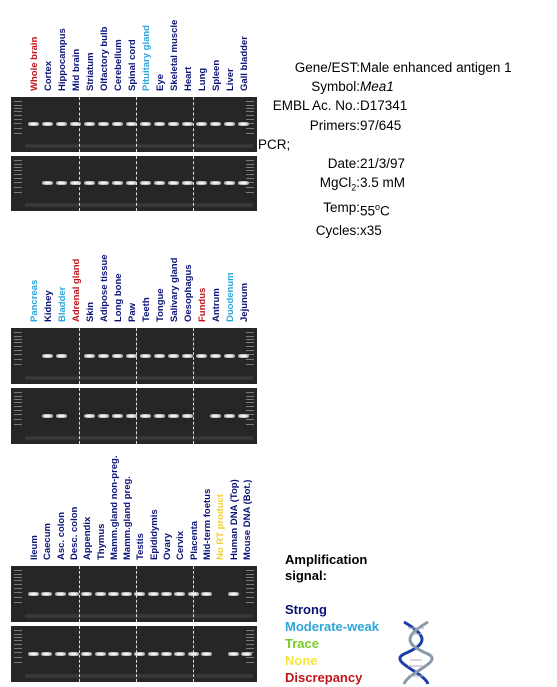  I want to click on lane-label: Bladder, so click(63, 304).